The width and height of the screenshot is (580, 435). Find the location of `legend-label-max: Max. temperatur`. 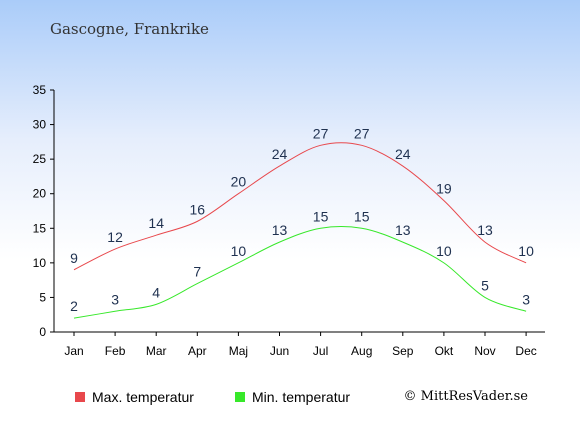

legend-label-max: Max. temperatur is located at coordinates (143, 397).